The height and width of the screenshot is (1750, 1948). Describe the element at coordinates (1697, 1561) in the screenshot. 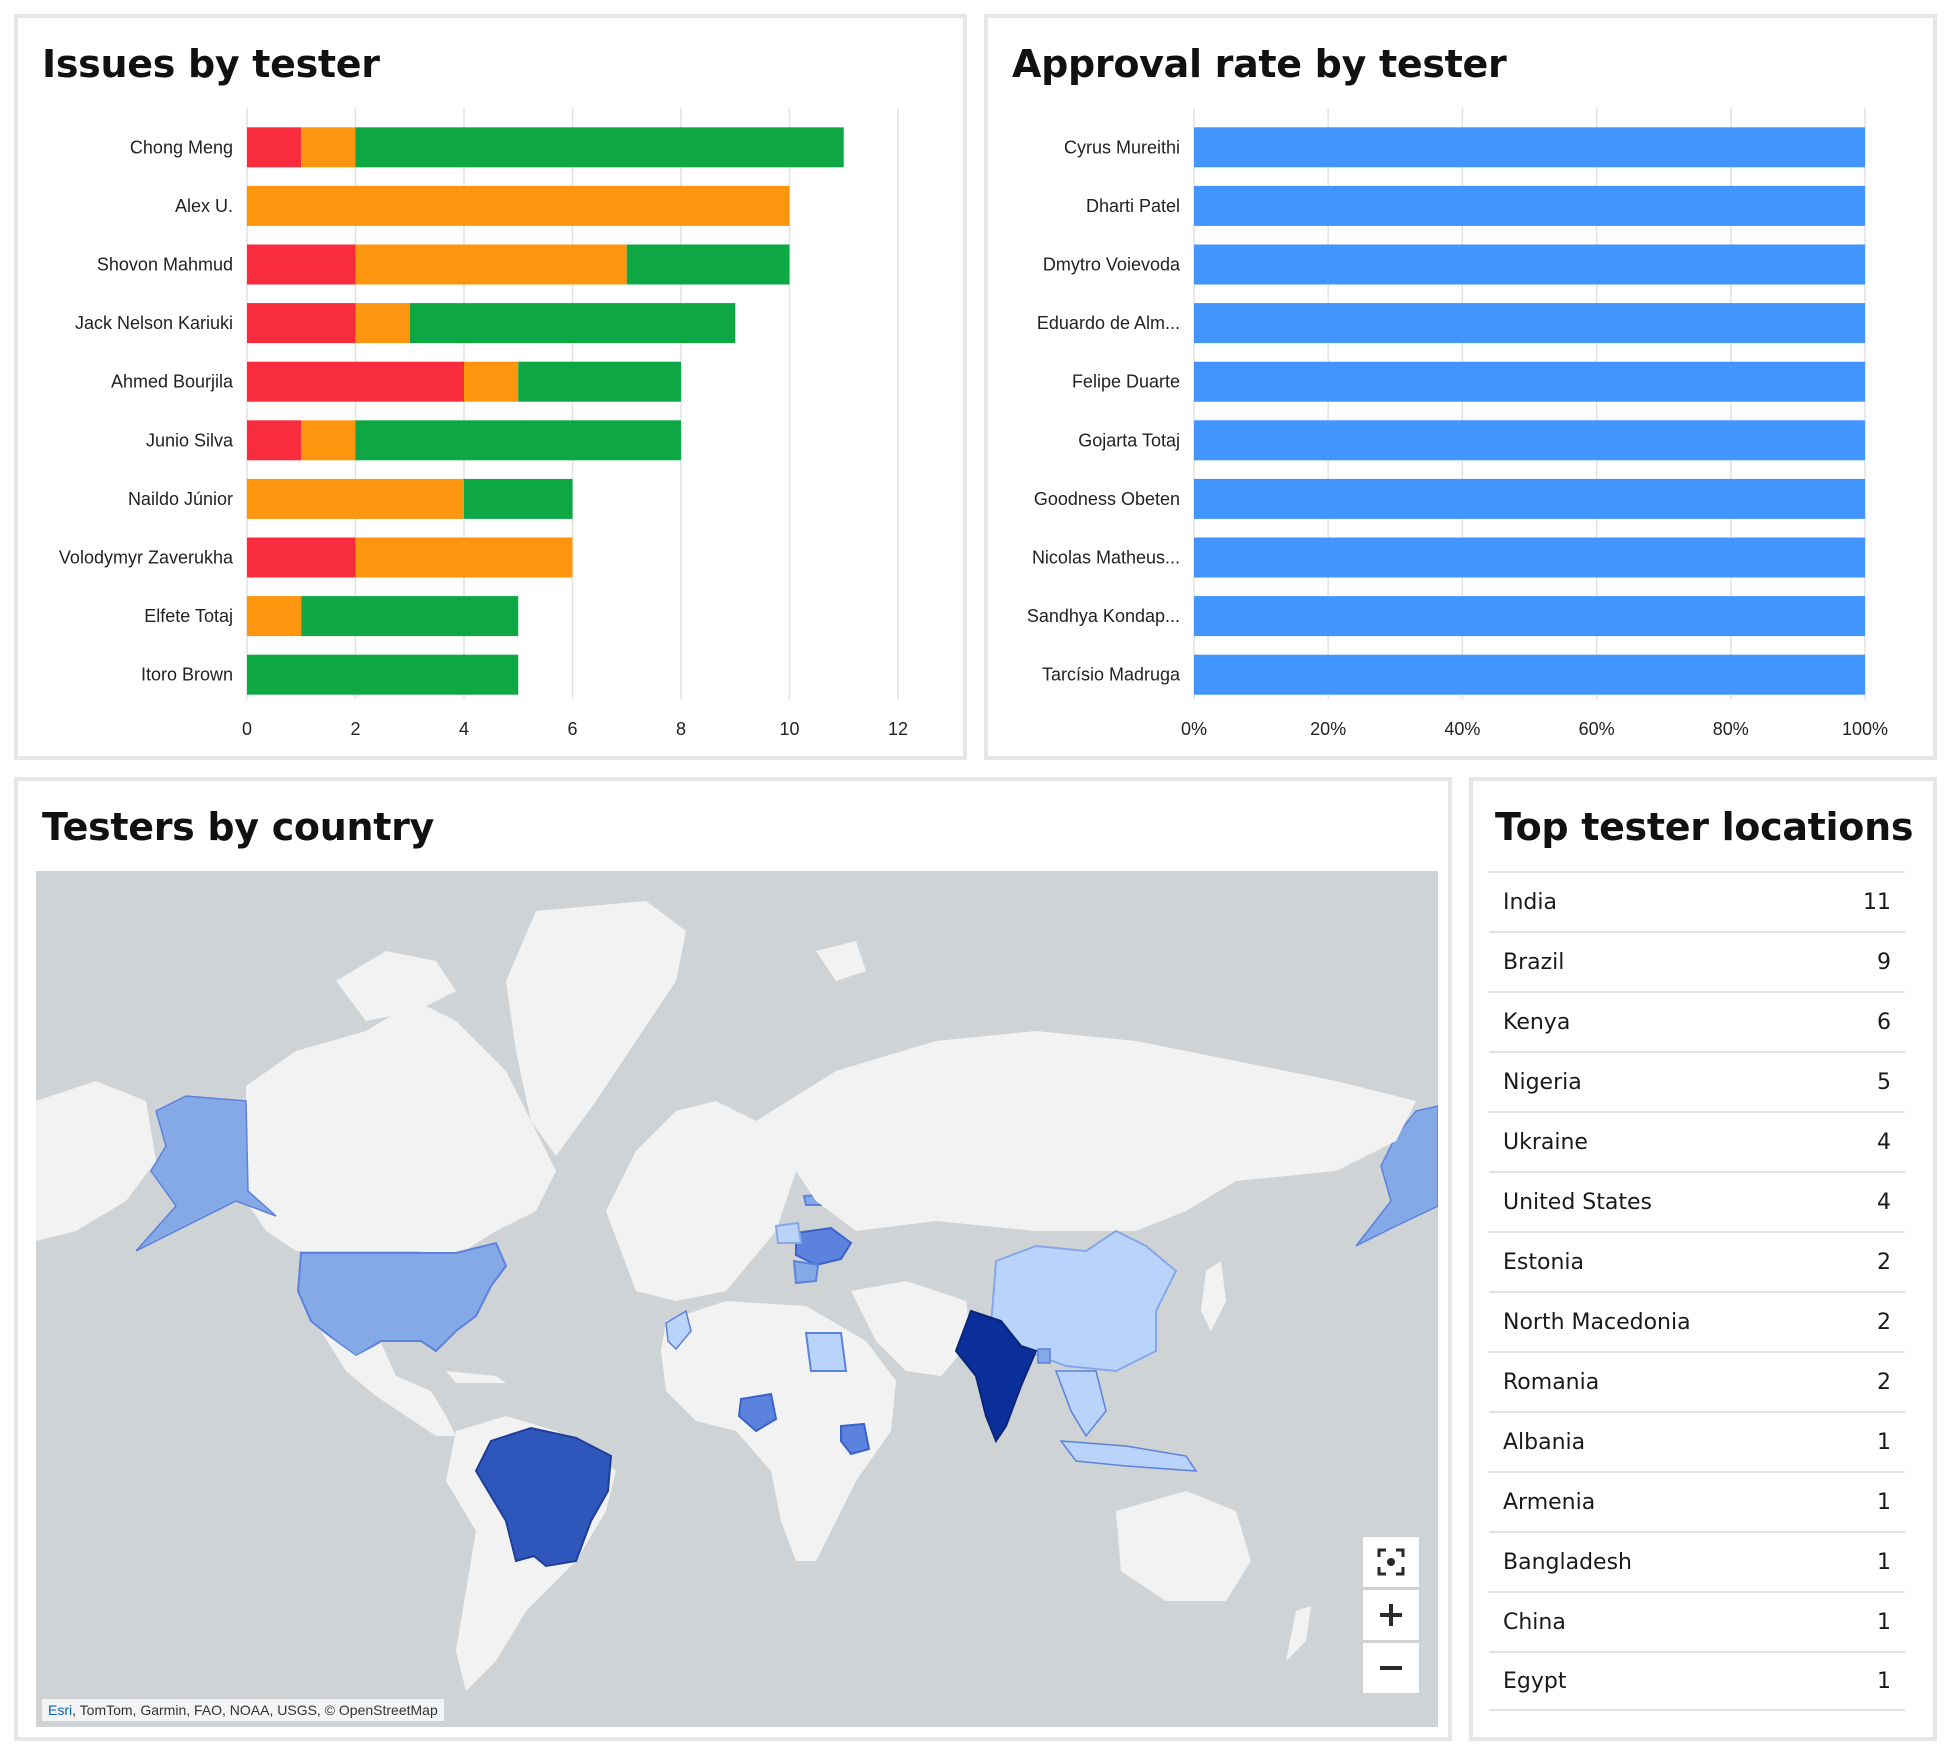

I see `location-row: Bangladesh 1` at that location.